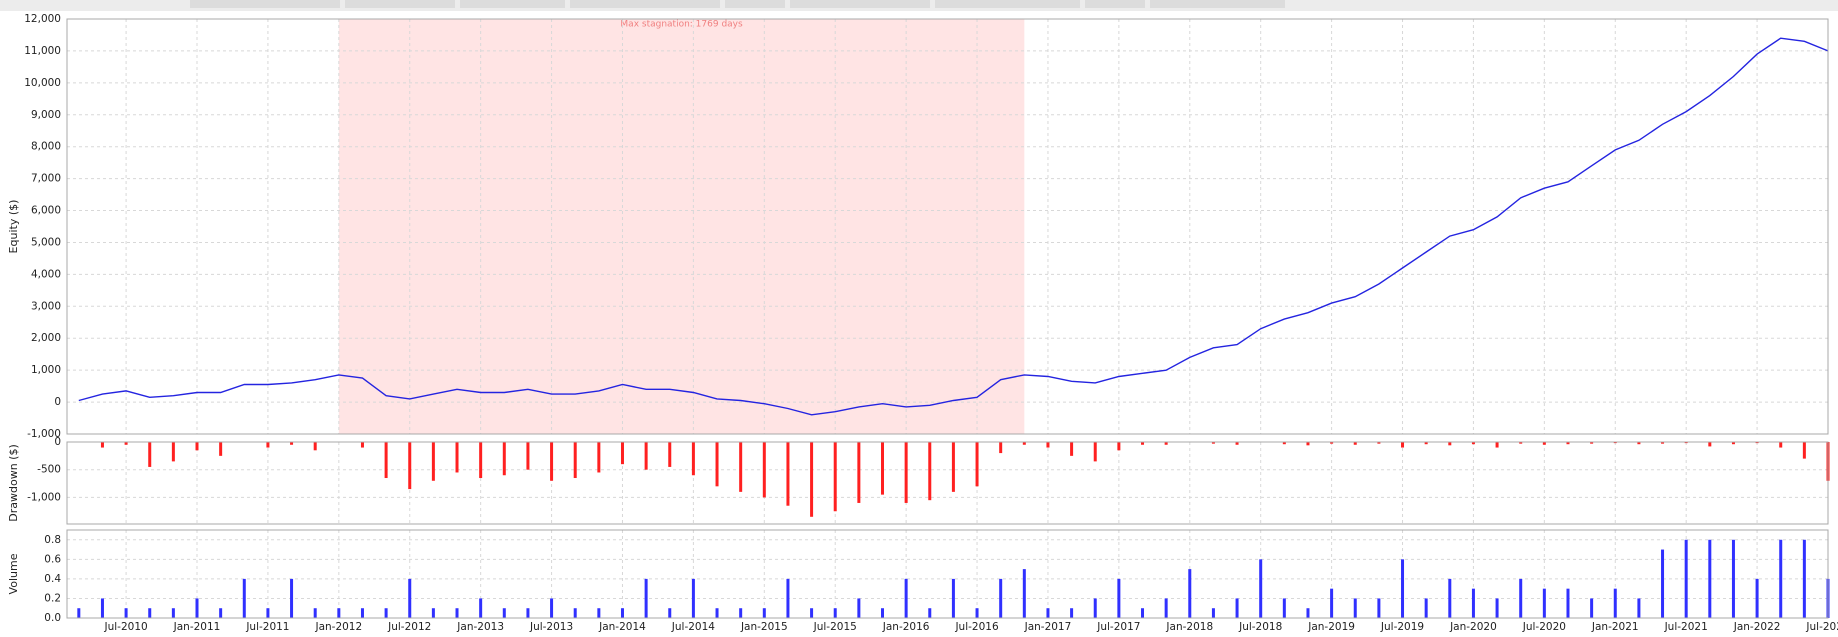 The width and height of the screenshot is (1838, 637). Describe the element at coordinates (197, 627) in the screenshot. I see `x-tick-label: Jan-2011` at that location.